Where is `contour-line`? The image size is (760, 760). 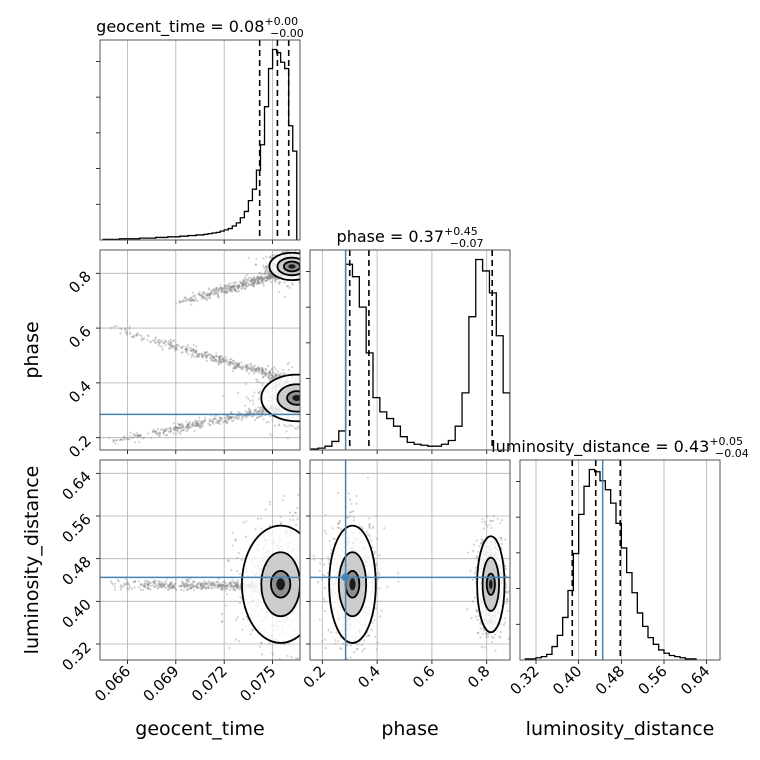
contour-line is located at coordinates (284, 266).